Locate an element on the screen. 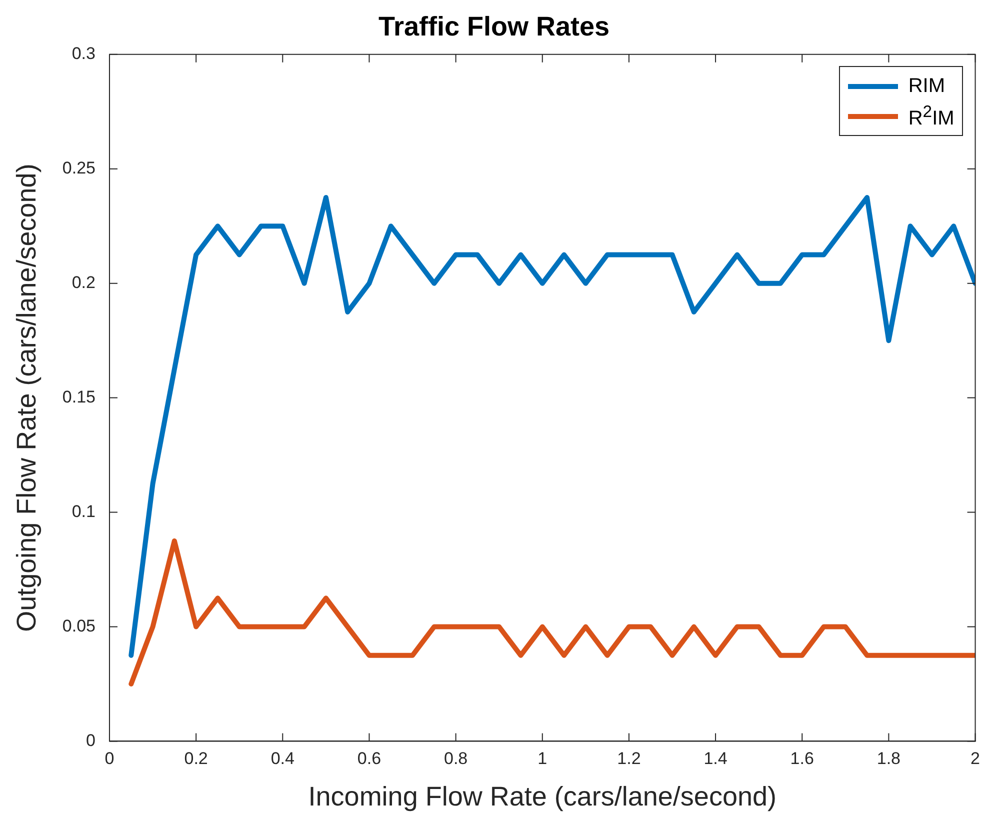 This screenshot has width=998, height=829. x-tick-label: 0.4 is located at coordinates (282, 758).